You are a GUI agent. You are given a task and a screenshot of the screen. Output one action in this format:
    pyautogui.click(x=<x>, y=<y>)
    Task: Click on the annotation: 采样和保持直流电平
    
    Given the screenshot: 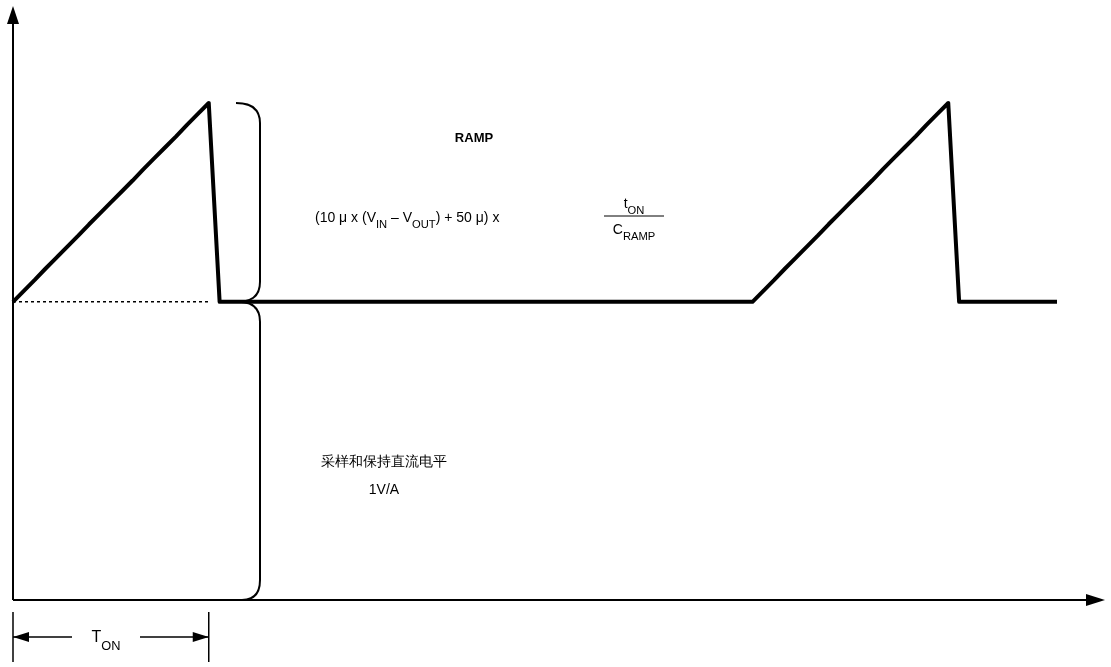 What is the action you would take?
    pyautogui.click(x=384, y=461)
    